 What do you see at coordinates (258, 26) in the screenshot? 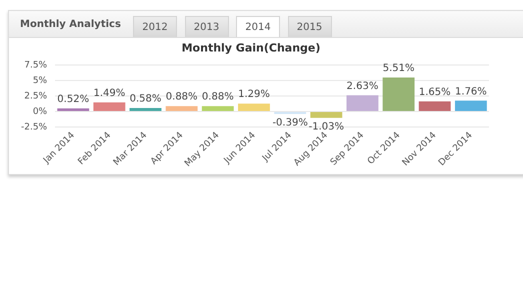
I see `text: 2014` at bounding box center [258, 26].